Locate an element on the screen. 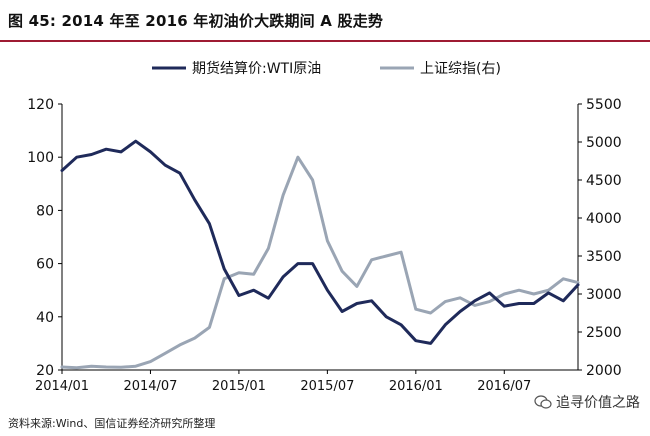 The width and height of the screenshot is (650, 436). x-tick-label: 2014/07 is located at coordinates (150, 386).